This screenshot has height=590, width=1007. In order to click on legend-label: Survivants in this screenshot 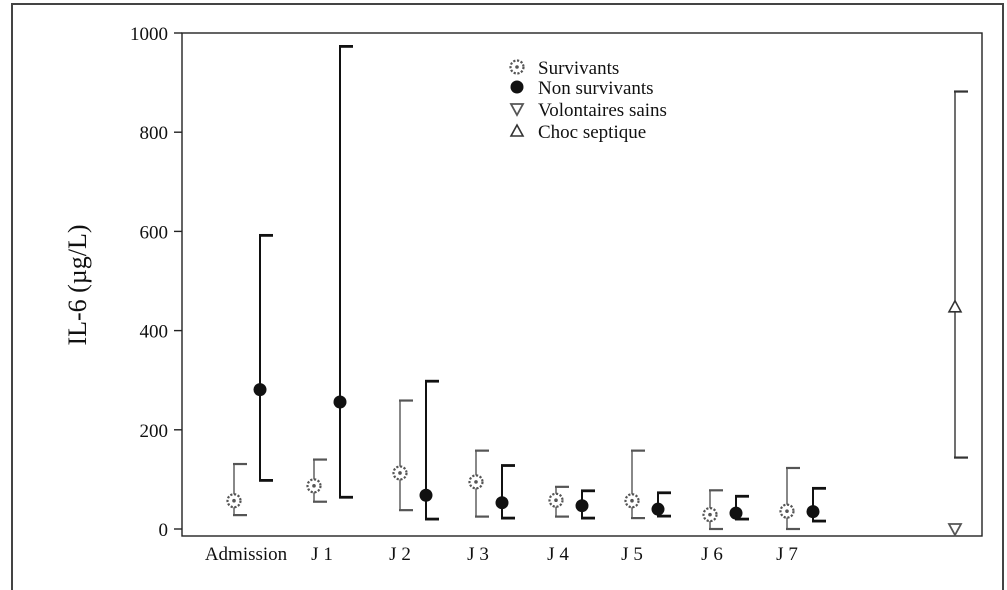, I will do `click(578, 68)`.